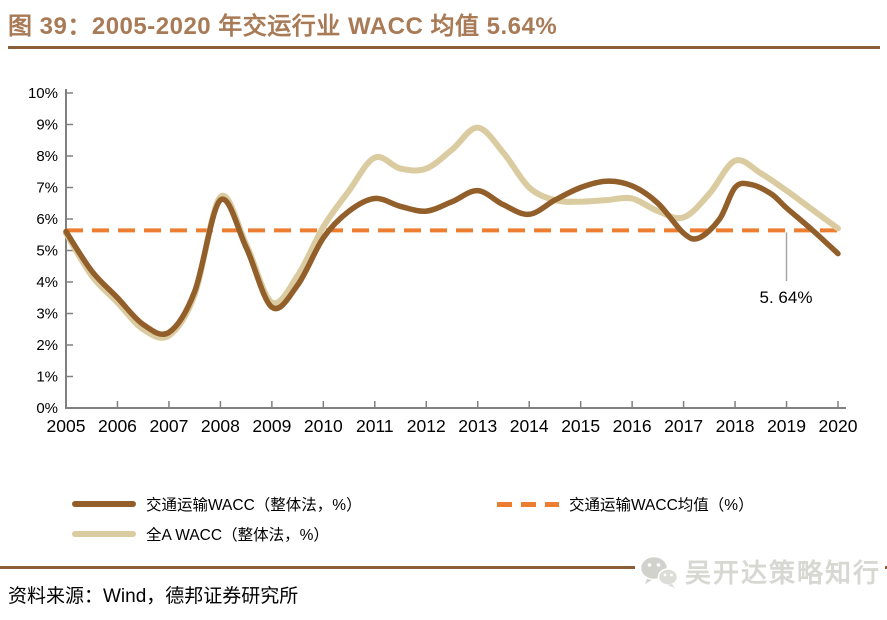 This screenshot has width=887, height=620. Describe the element at coordinates (168, 426) in the screenshot. I see `x-tick-label: 2007` at that location.